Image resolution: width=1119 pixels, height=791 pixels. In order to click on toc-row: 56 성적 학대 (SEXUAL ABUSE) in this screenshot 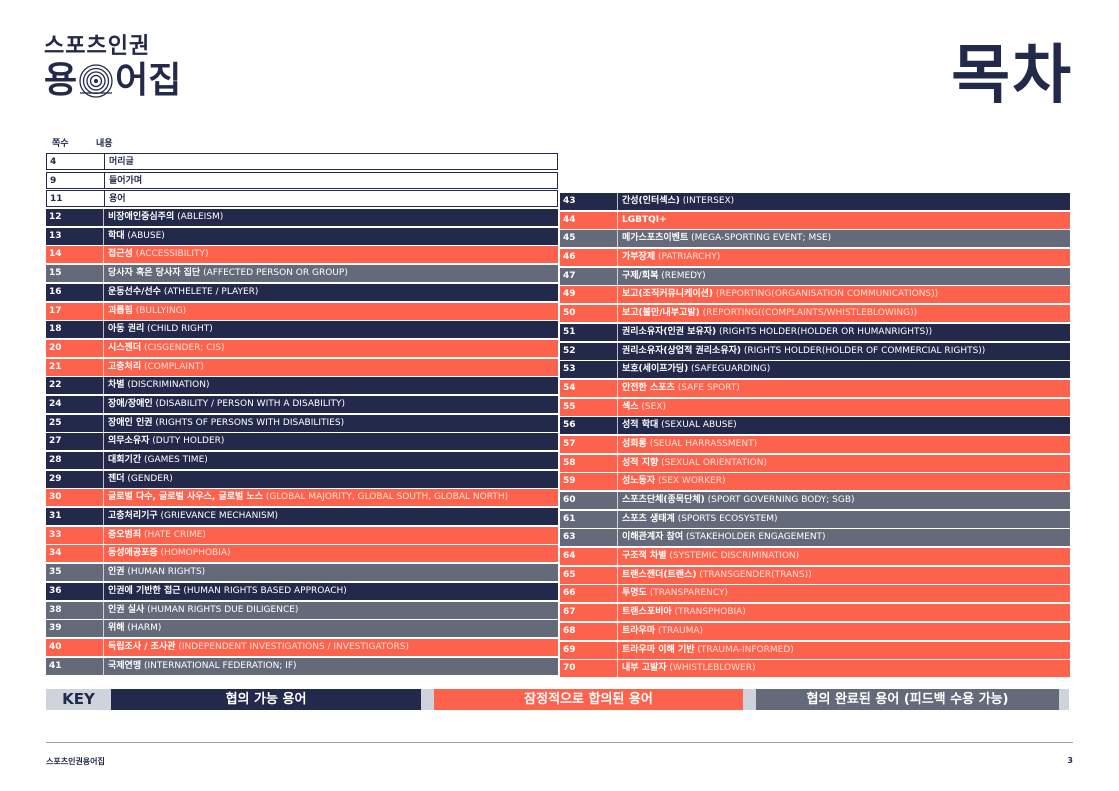, I will do `click(815, 426)`.